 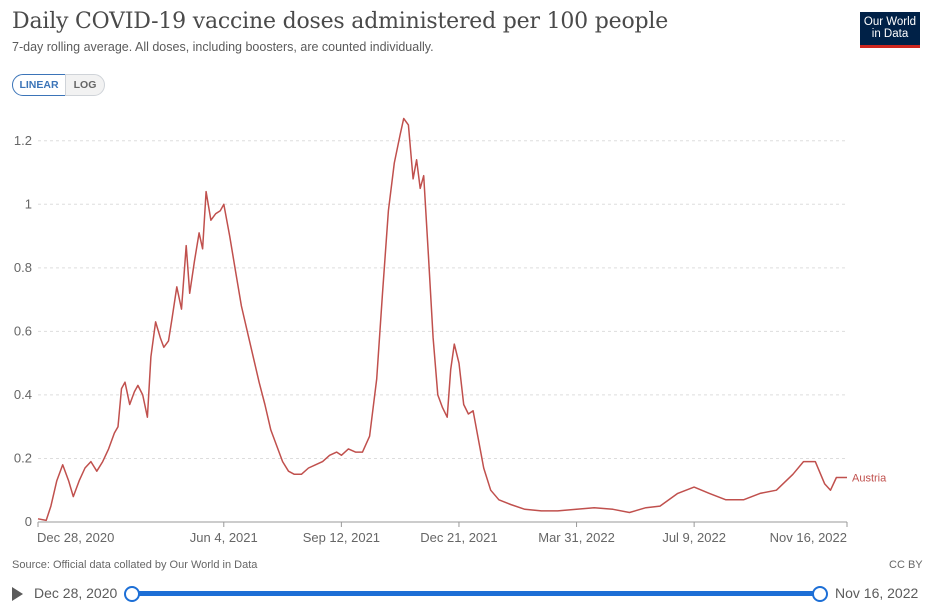 What do you see at coordinates (75, 537) in the screenshot?
I see `x-tick-label: Dec 28, 2020` at bounding box center [75, 537].